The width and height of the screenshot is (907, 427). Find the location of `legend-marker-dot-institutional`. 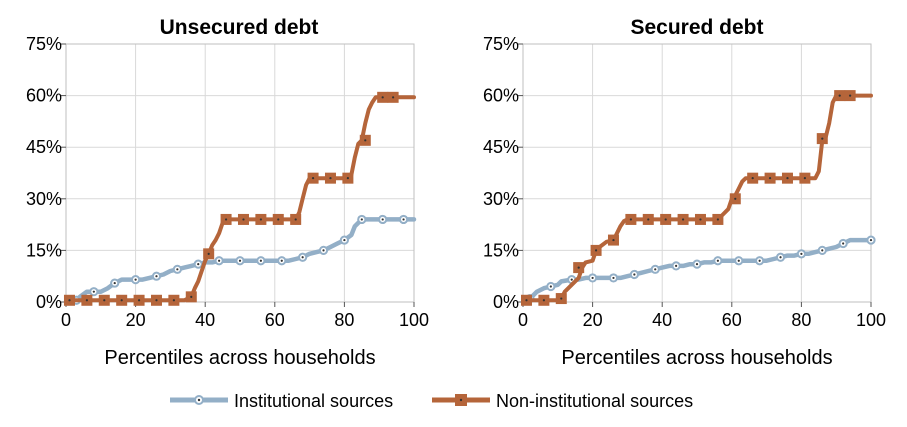

legend-marker-dot-institutional is located at coordinates (199, 400).